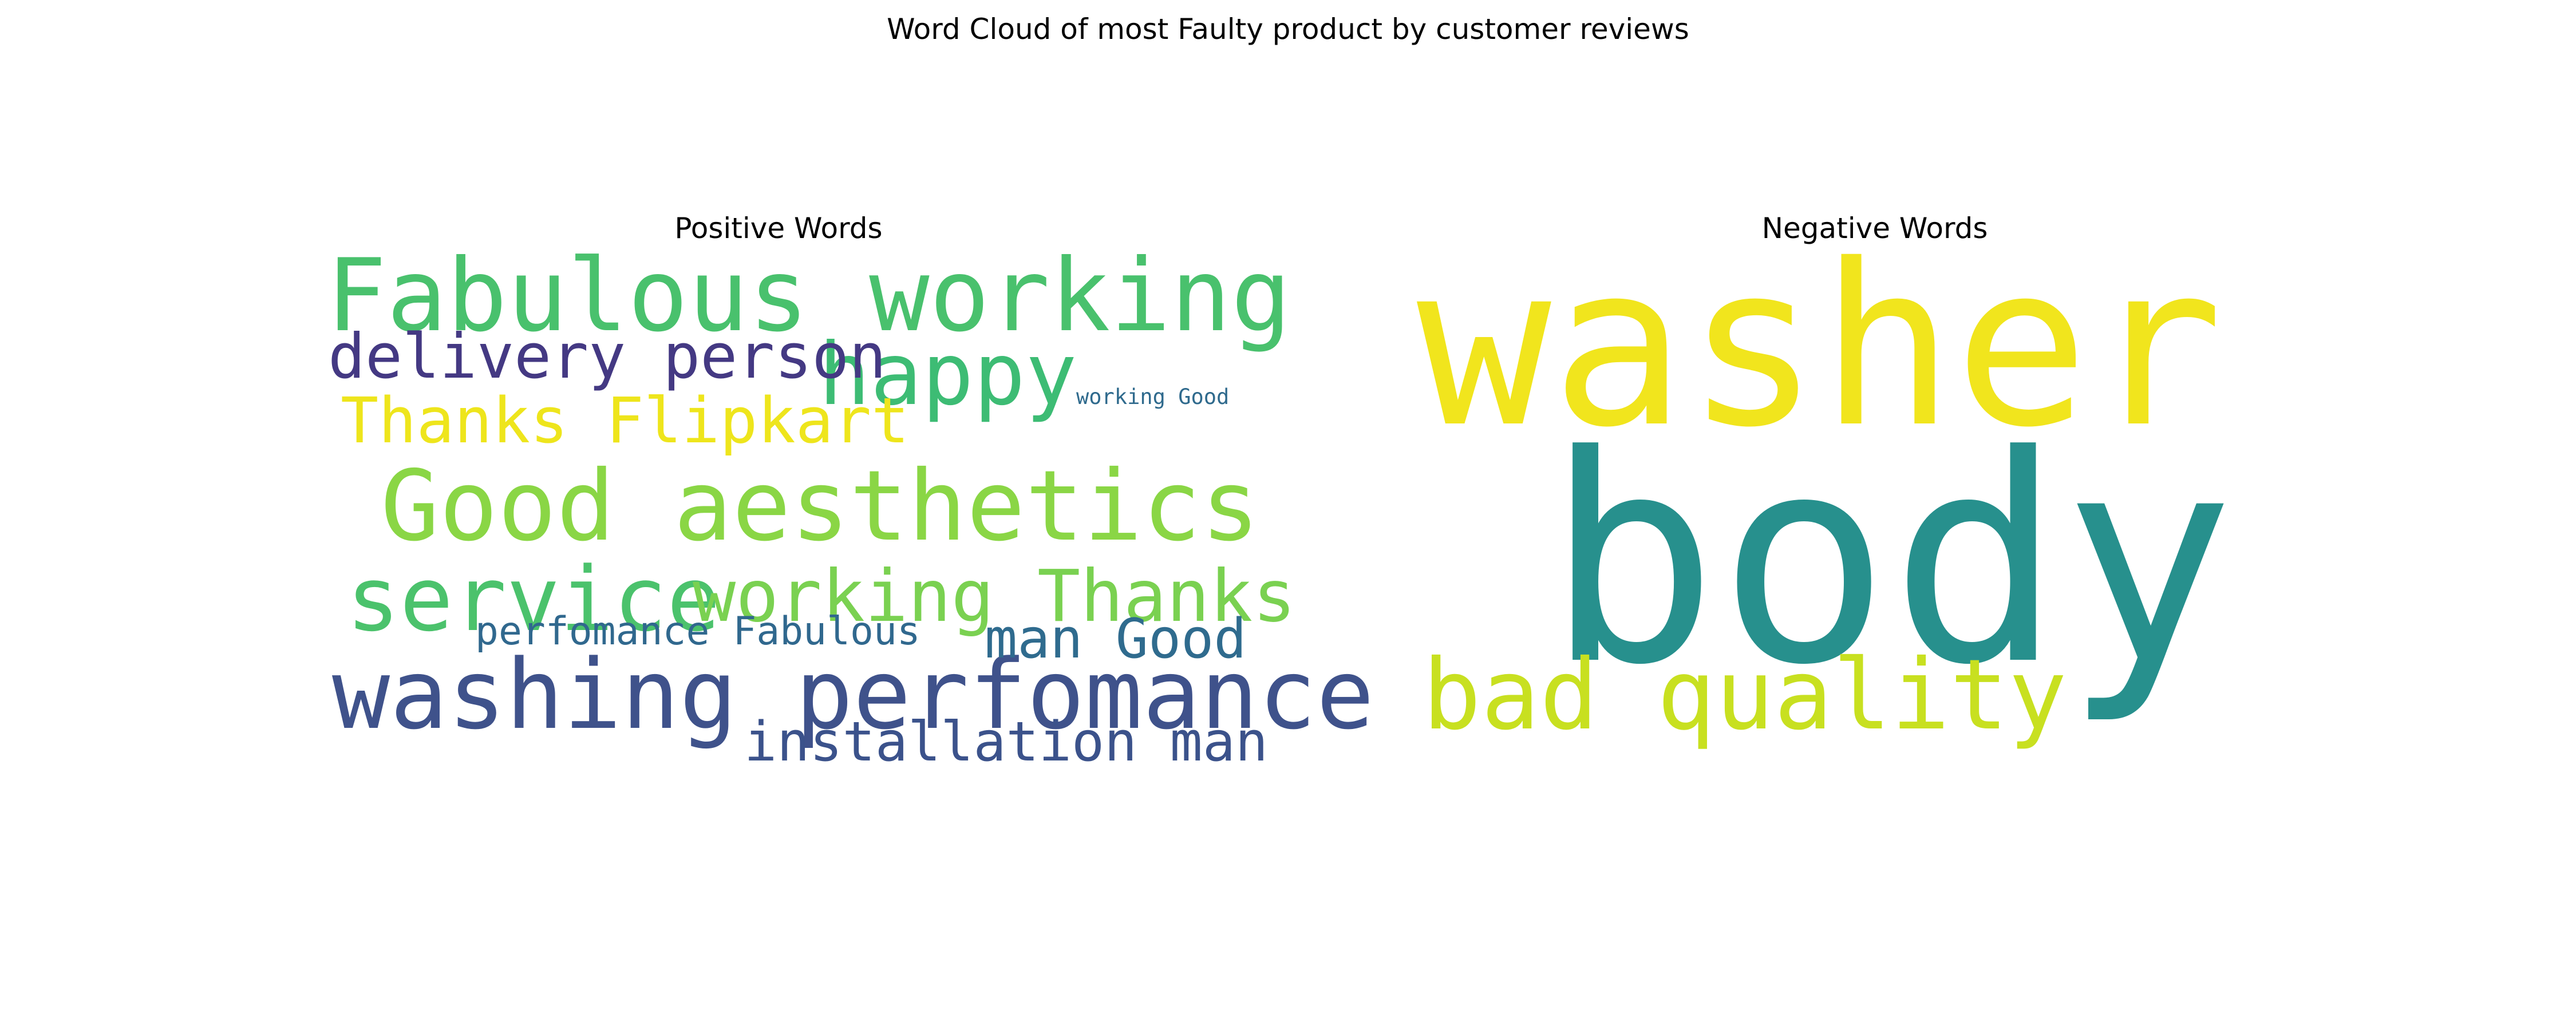  What do you see at coordinates (820, 506) in the screenshot?
I see `positive-word-good-aesthetics: Good aesthetics` at bounding box center [820, 506].